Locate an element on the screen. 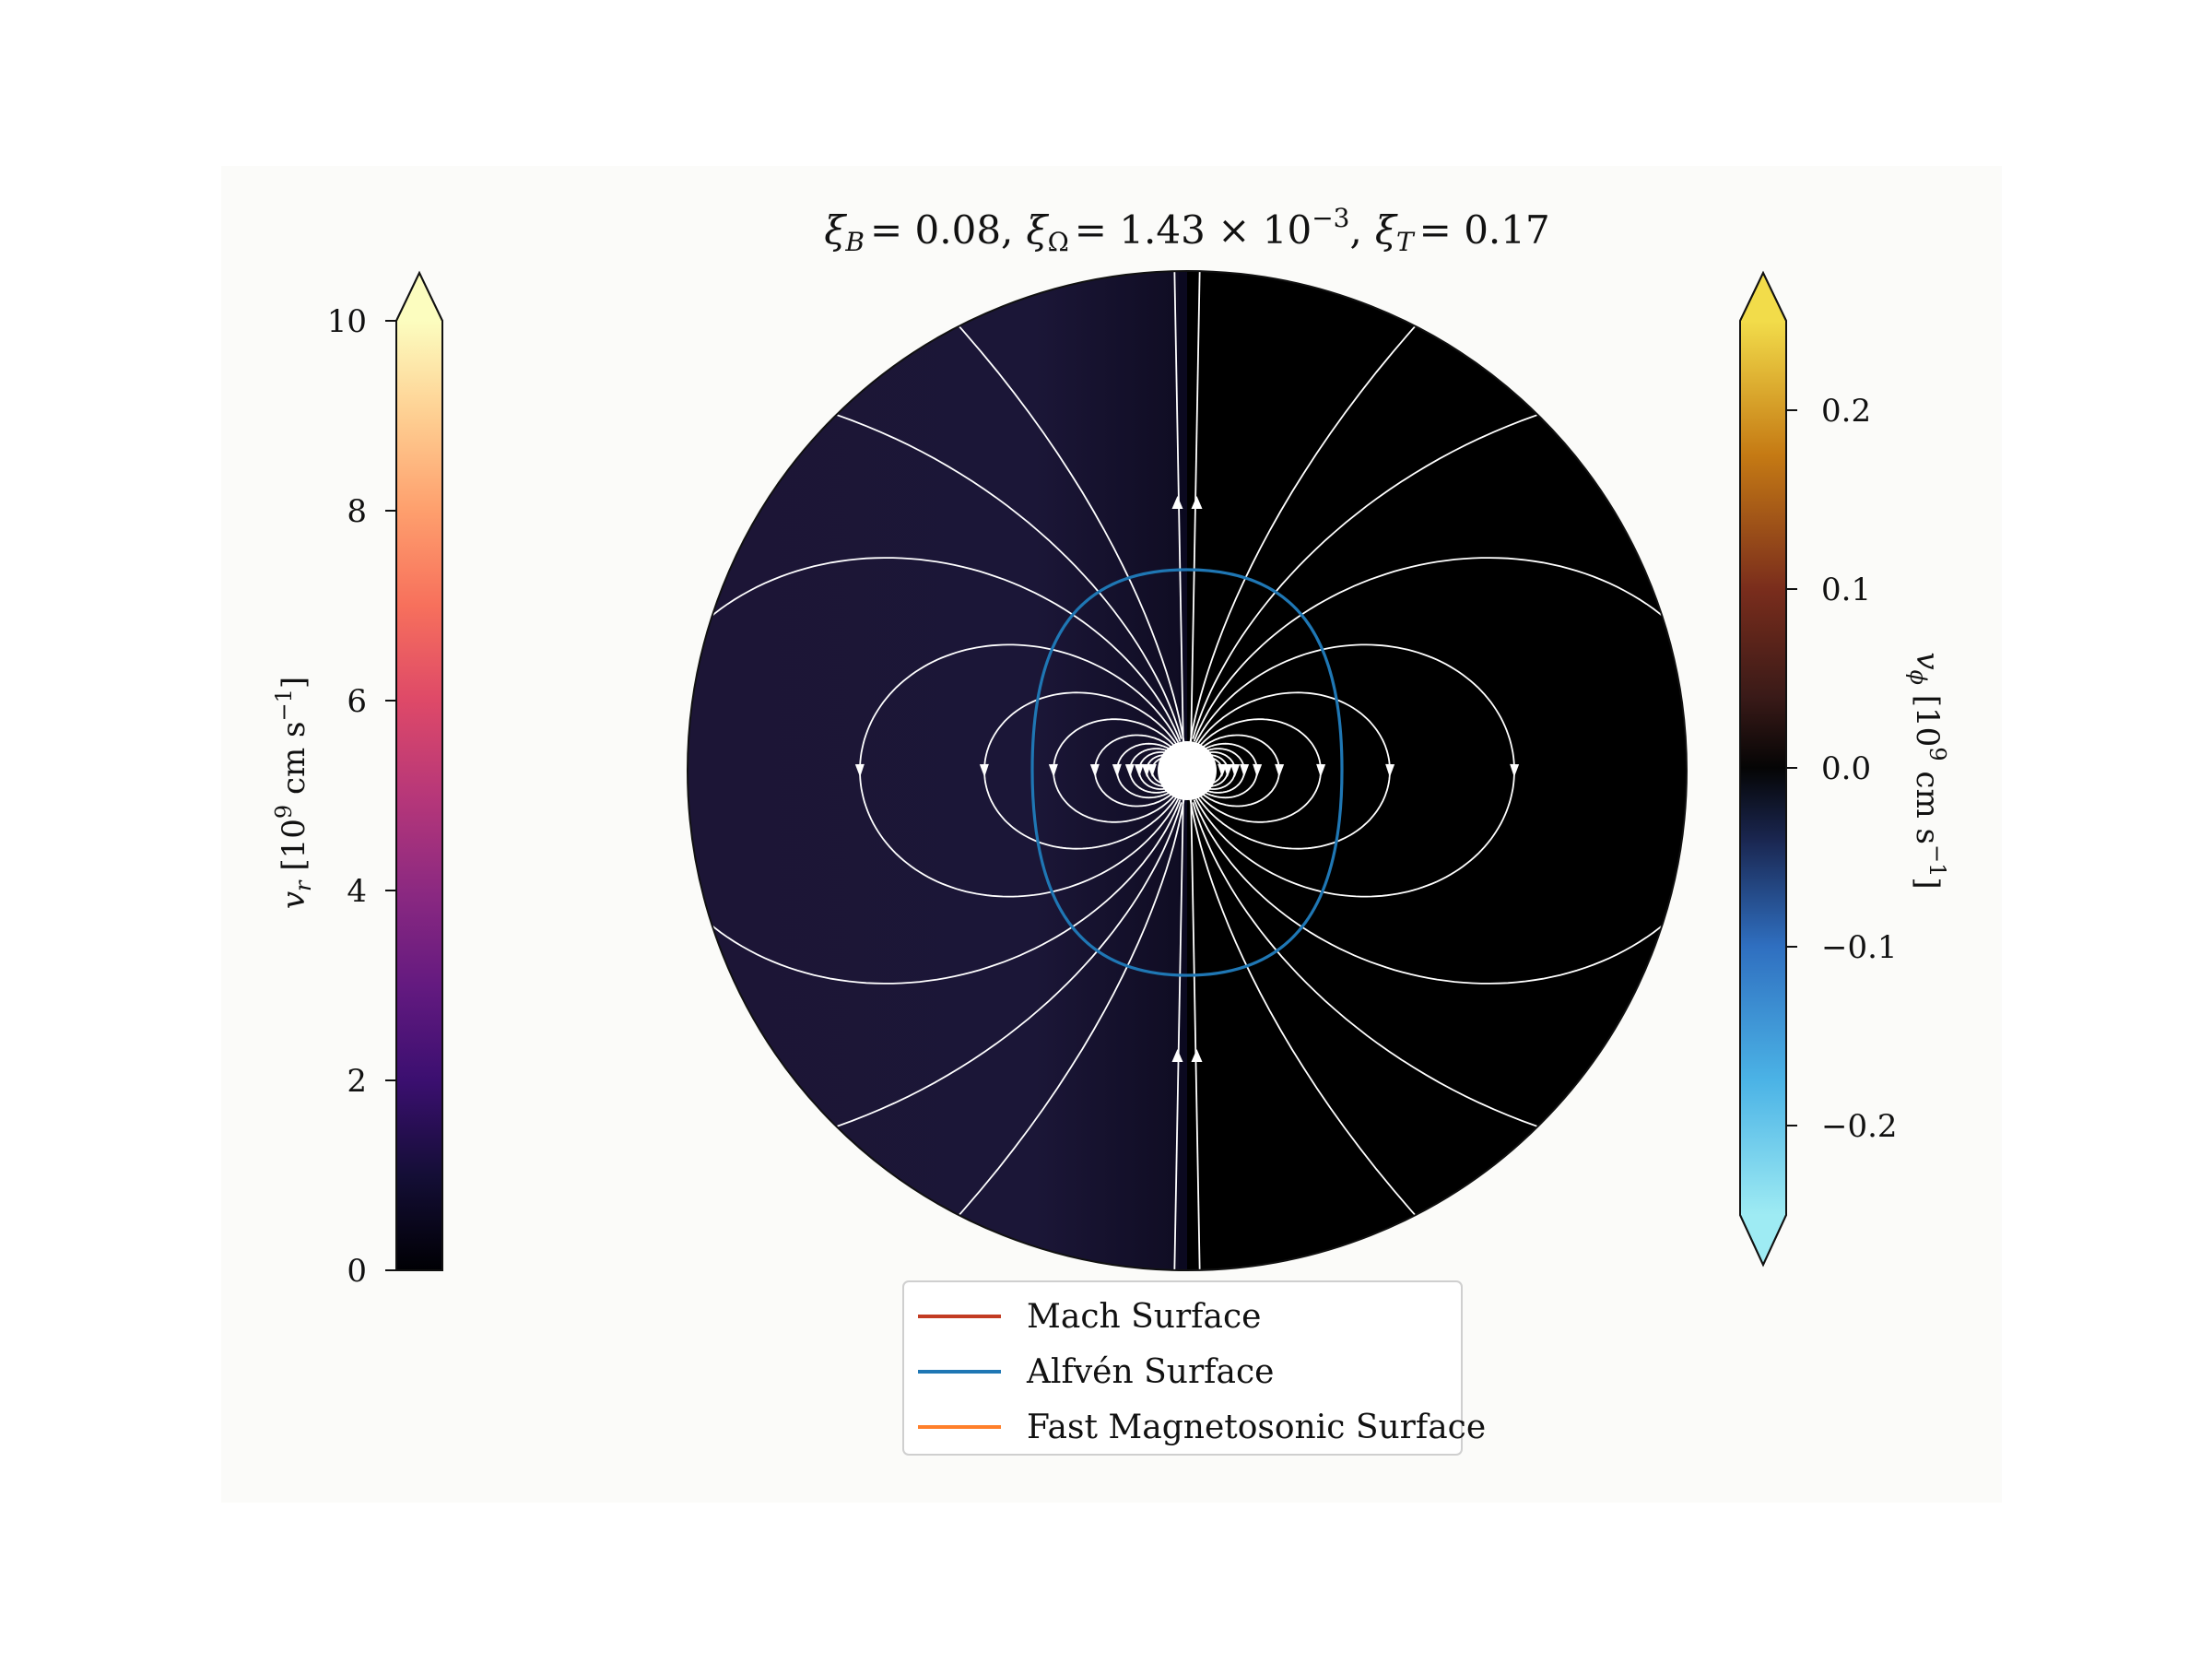 The width and height of the screenshot is (2212, 1663). left-colorbar-label: vr [109 cm s−1] is located at coordinates (293, 793).